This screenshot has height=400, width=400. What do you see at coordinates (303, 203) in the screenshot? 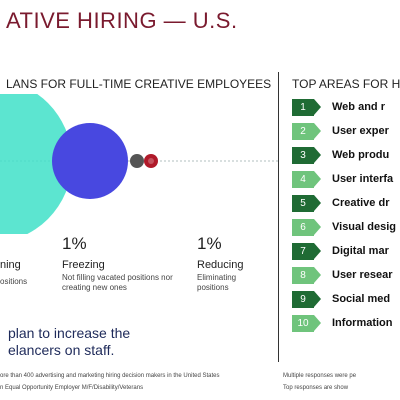
I see `rank-number: 5` at bounding box center [303, 203].